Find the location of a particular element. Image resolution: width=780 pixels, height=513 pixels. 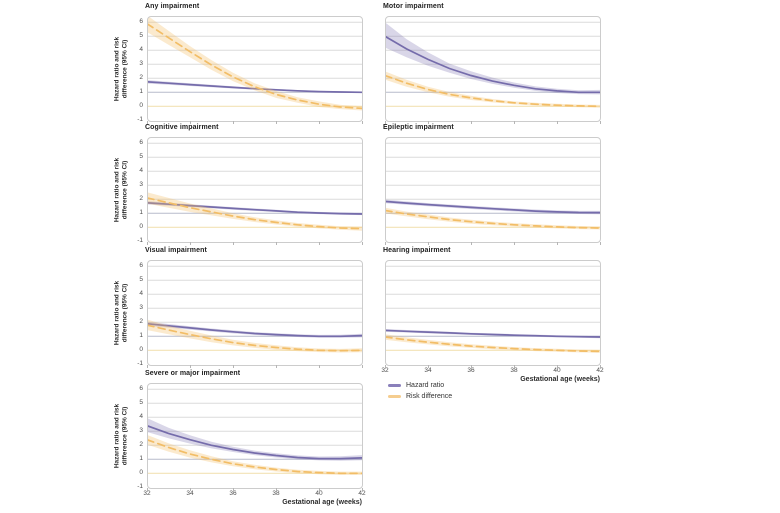

legend-label: Hazard ratio is located at coordinates (425, 385).